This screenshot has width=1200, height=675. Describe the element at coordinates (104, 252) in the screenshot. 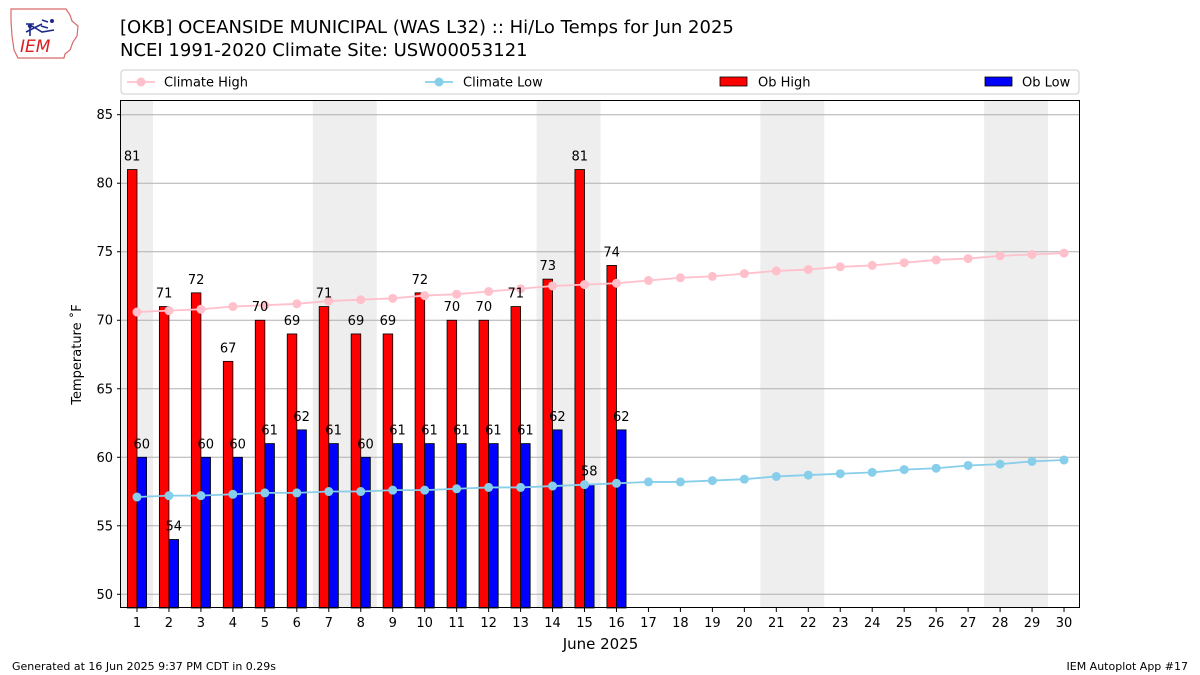

I see `y-tick-label: 75` at that location.